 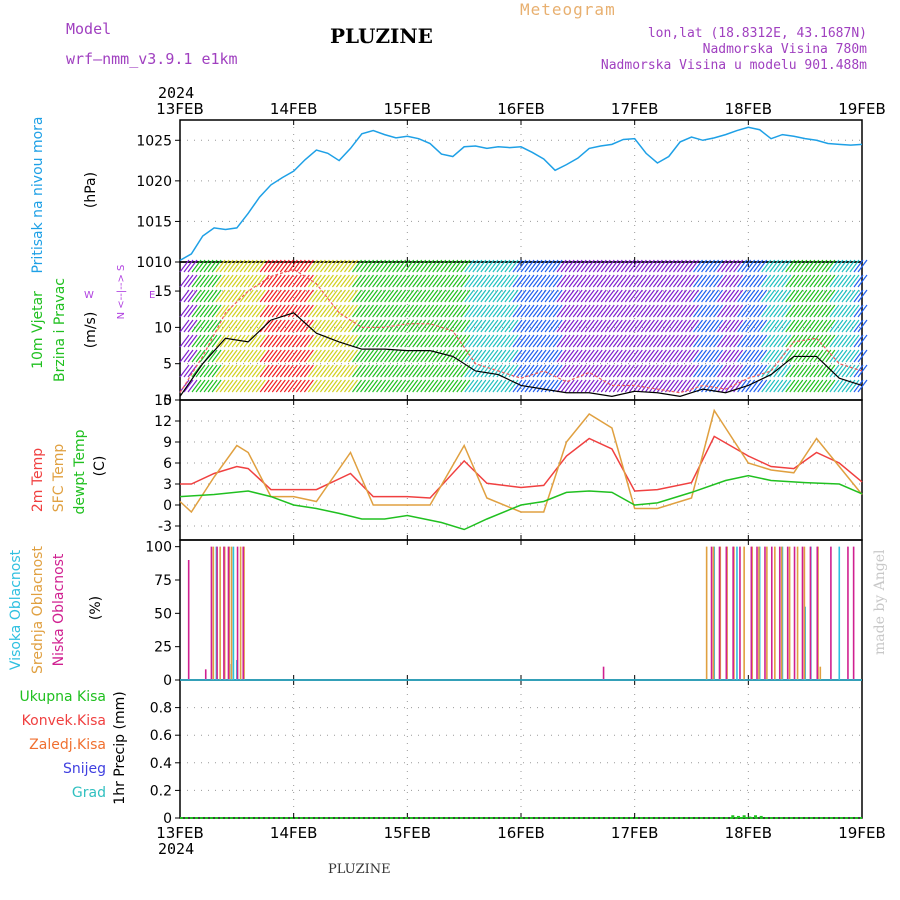 I want to click on axis-unit-cloud: (%), so click(x=96, y=608).